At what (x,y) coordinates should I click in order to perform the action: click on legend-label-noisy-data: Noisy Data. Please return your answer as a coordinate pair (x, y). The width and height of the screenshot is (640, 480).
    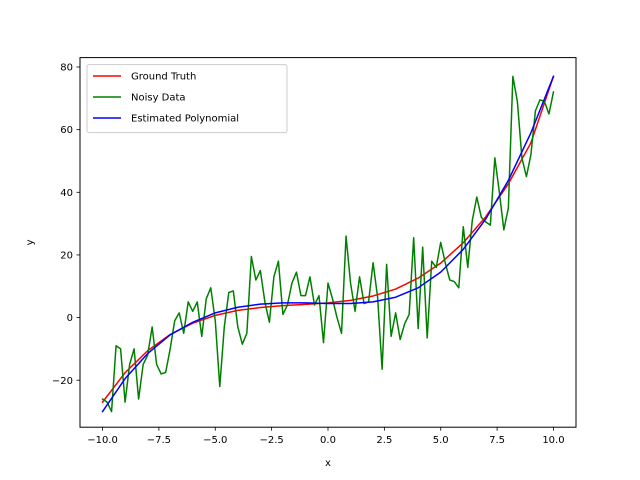
    Looking at the image, I should click on (158, 98).